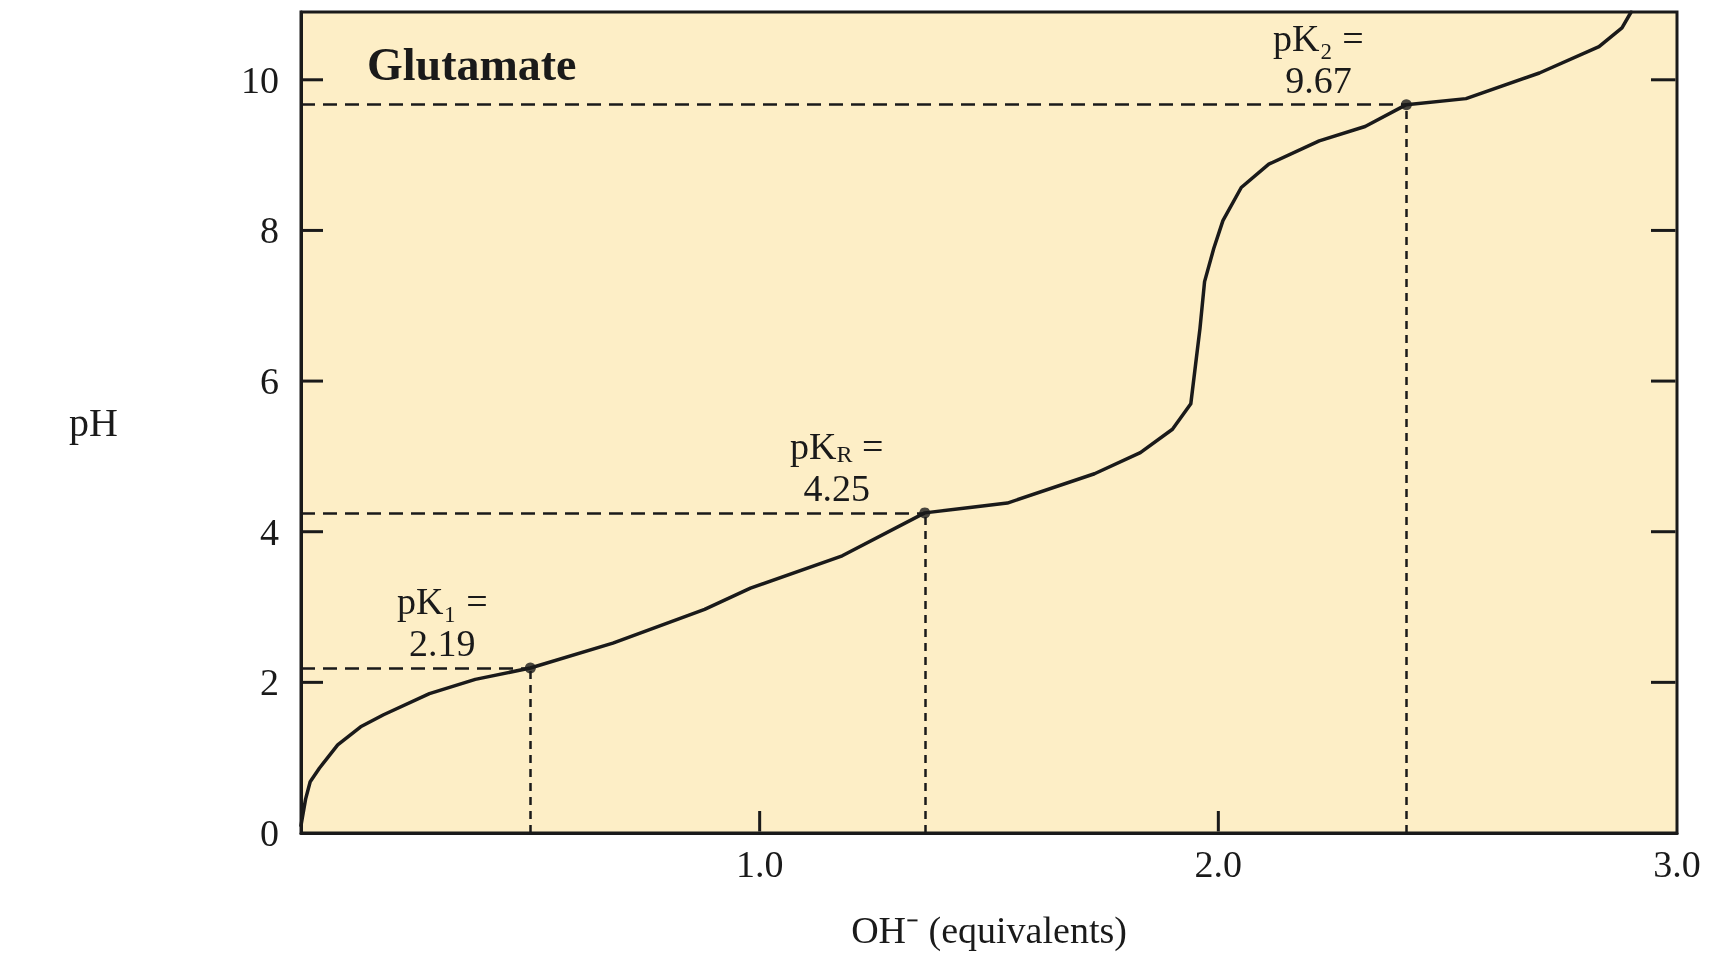 Image resolution: width=1732 pixels, height=958 pixels. Describe the element at coordinates (989, 930) in the screenshot. I see `x-axis-title: OH⁻ (equivalents)` at that location.